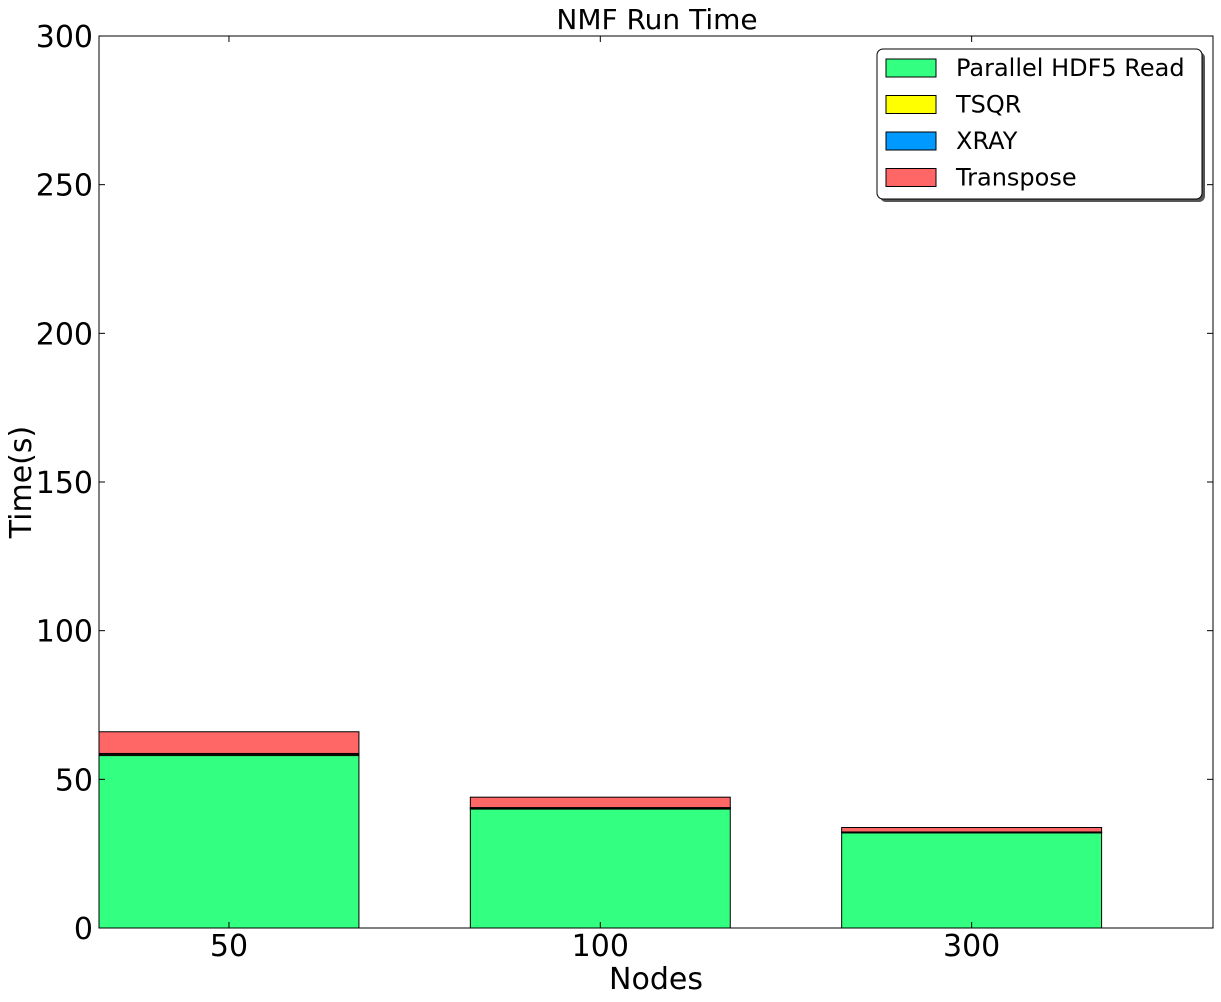 The height and width of the screenshot is (1002, 1221). I want to click on legend-label: Transpose, so click(1016, 178).